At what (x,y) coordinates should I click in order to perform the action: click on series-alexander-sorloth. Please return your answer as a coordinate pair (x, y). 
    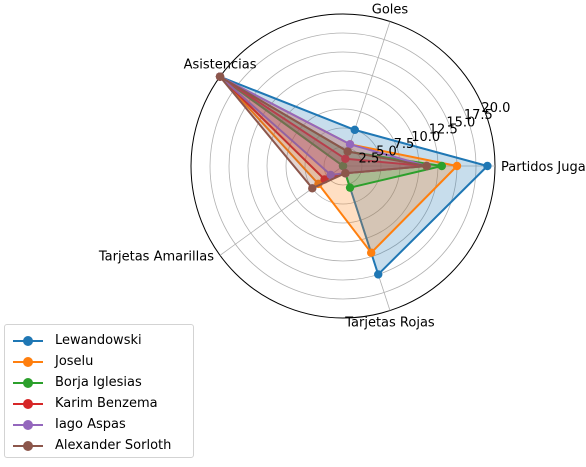
    Looking at the image, I should click on (323, 132).